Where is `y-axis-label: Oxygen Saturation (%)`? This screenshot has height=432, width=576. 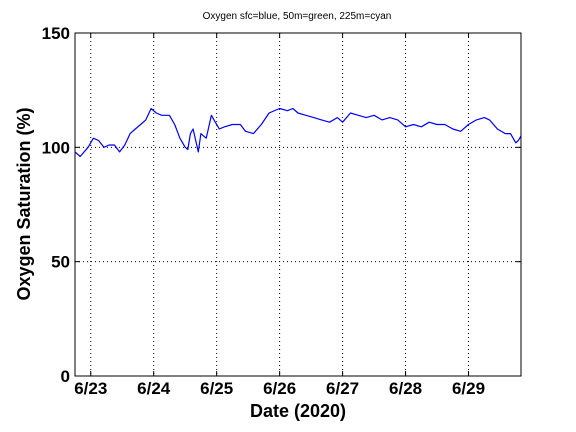
y-axis-label: Oxygen Saturation (%) is located at coordinates (24, 203).